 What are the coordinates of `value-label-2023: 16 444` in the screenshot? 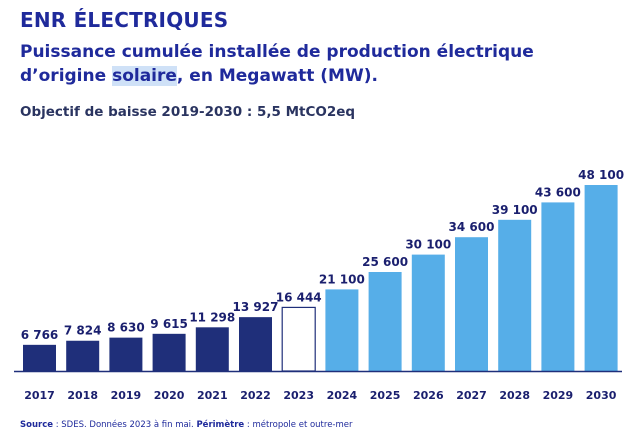 It's located at (299, 297).